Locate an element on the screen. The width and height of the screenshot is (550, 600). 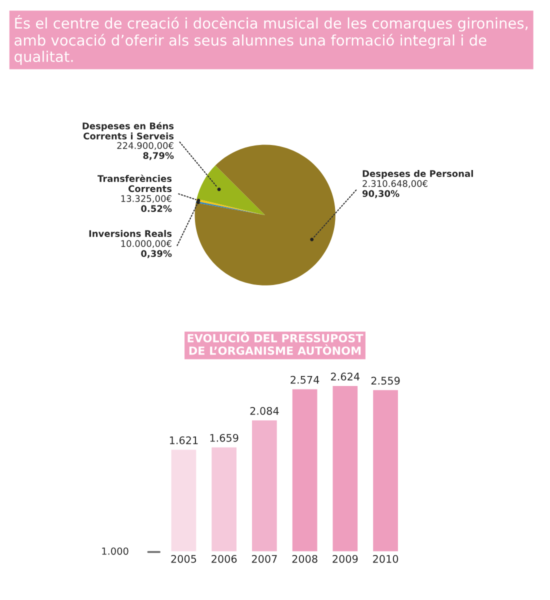
data-label: 2.574 is located at coordinates (305, 380).